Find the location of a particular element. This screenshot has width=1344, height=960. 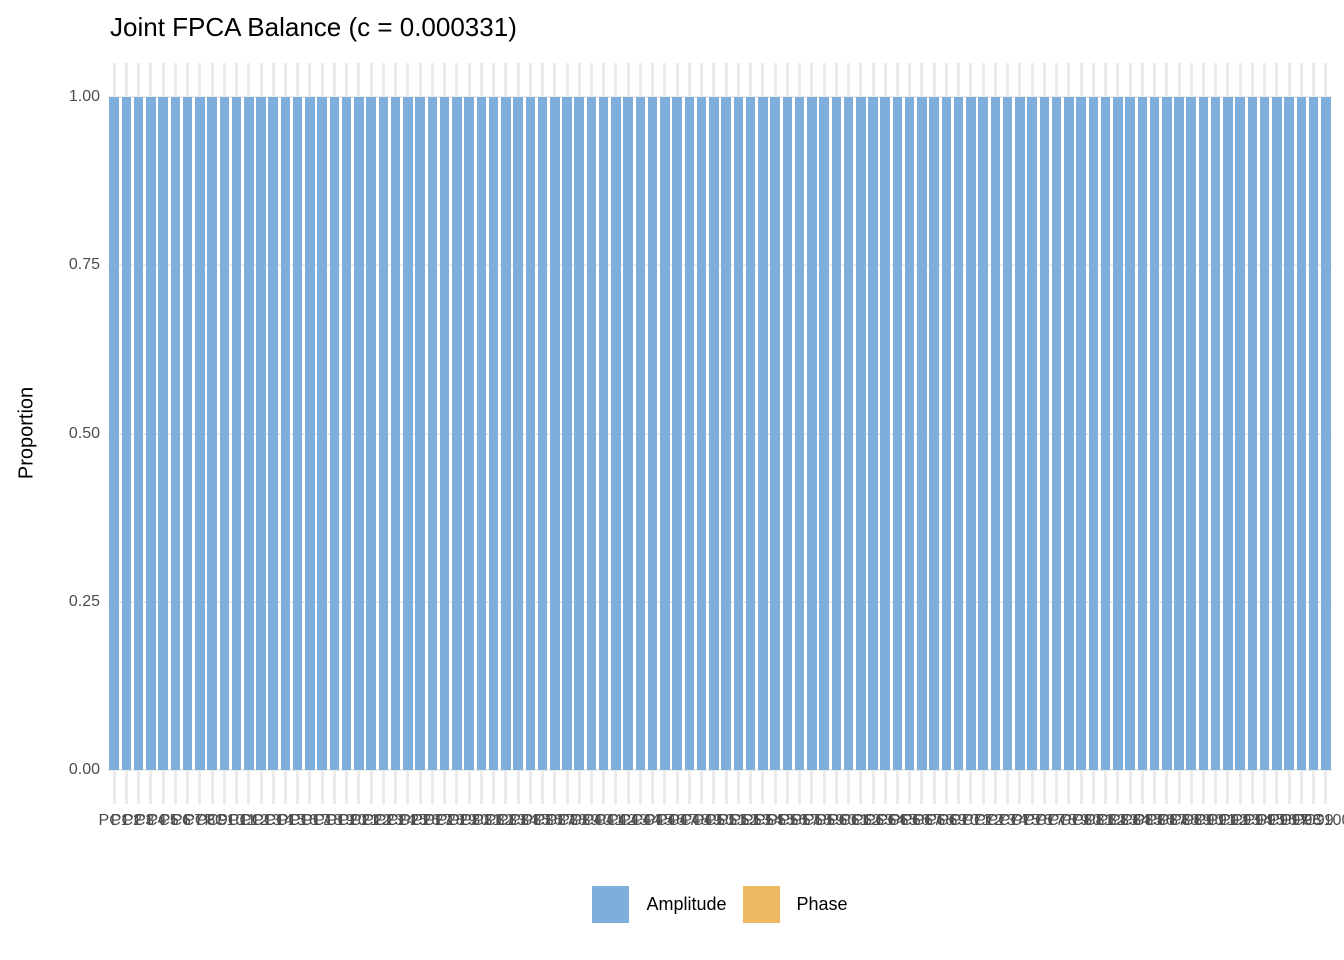

x-tick-label: PC70 is located at coordinates (958, 820).